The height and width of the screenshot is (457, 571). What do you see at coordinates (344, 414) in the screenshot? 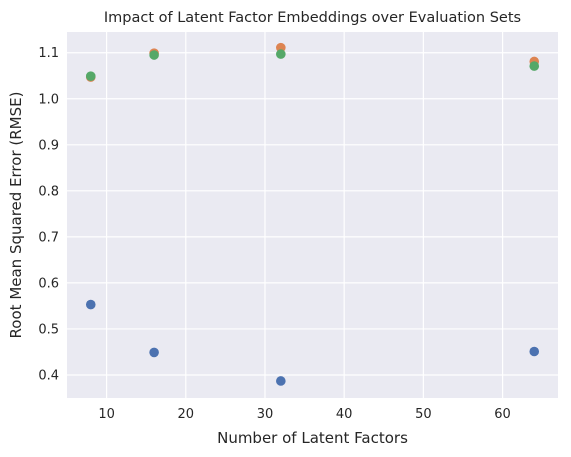
I see `x-tick-label: 40` at bounding box center [344, 414].